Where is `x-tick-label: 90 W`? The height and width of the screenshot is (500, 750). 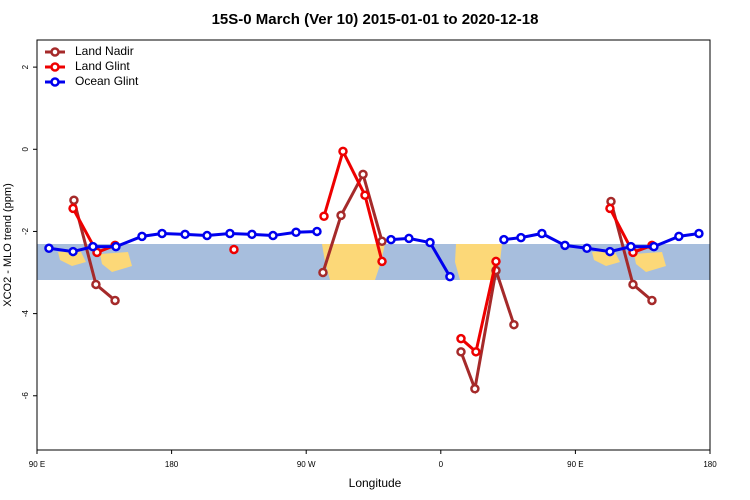
x-tick-label: 90 W is located at coordinates (306, 464).